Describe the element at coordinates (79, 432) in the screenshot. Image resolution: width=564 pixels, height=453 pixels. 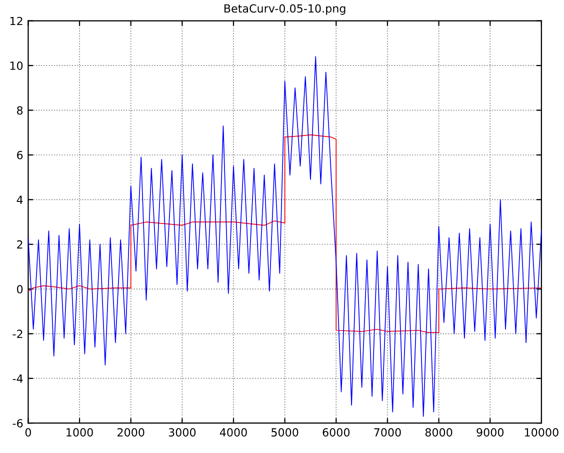
I see `x-tick-label: 1000` at that location.